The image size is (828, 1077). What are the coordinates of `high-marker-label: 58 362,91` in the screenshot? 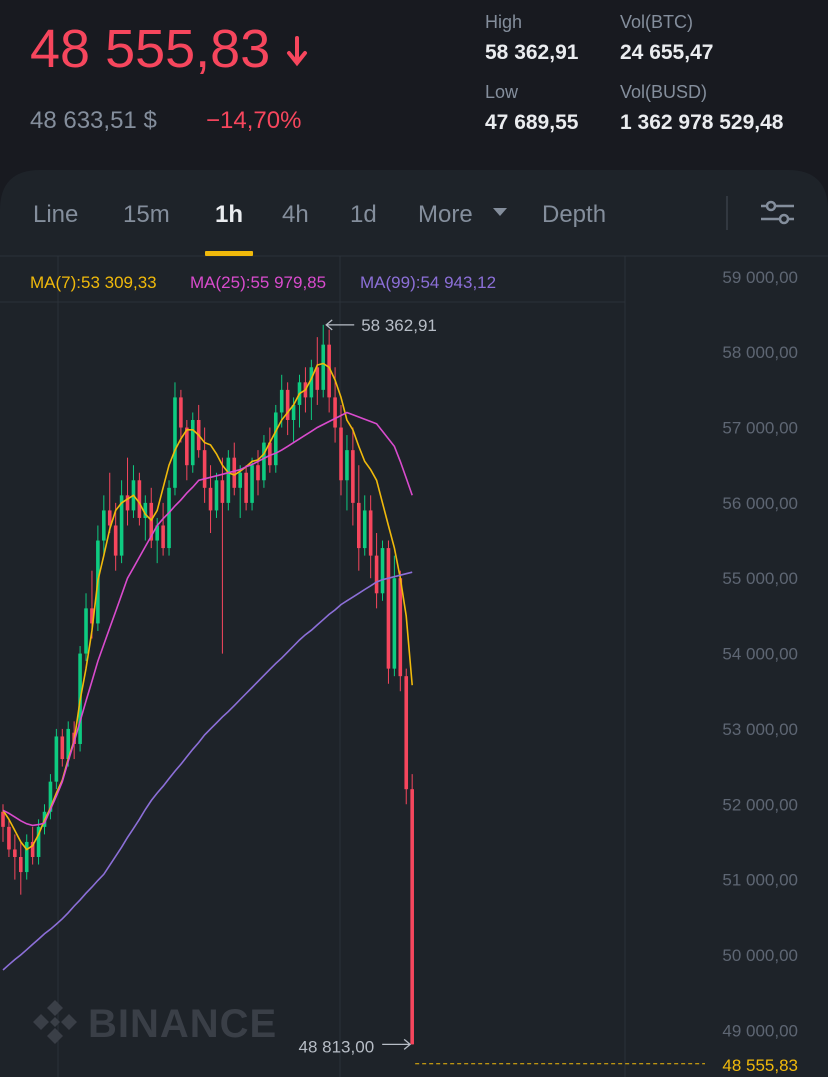 It's located at (399, 325).